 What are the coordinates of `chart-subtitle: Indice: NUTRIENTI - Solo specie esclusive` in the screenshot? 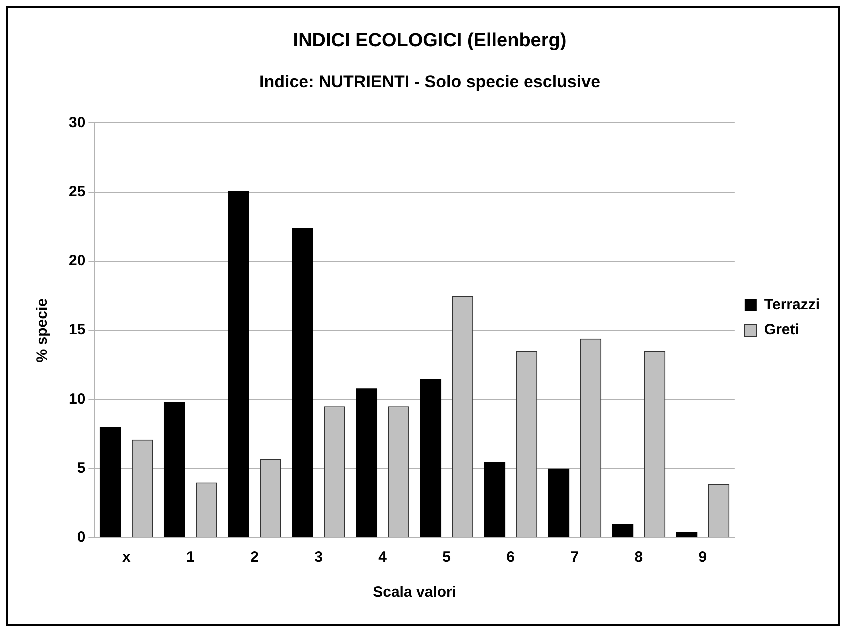 It's located at (430, 82).